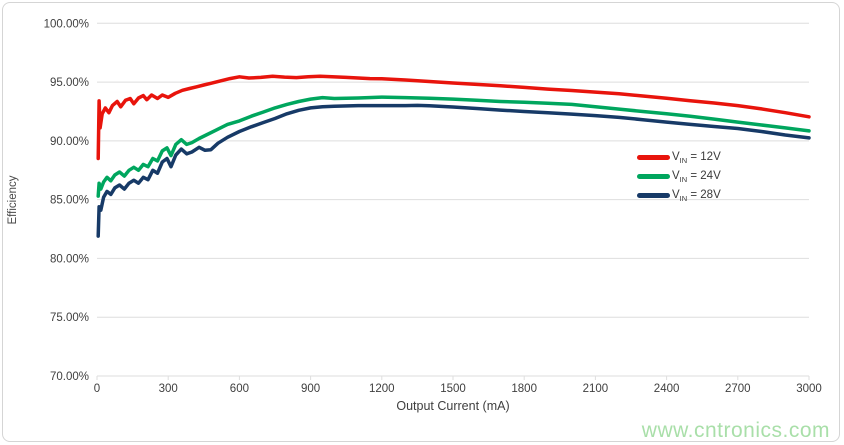 Image resolution: width=844 pixels, height=445 pixels. What do you see at coordinates (696, 195) in the screenshot?
I see `legend-label: VIN = 28V` at bounding box center [696, 195].